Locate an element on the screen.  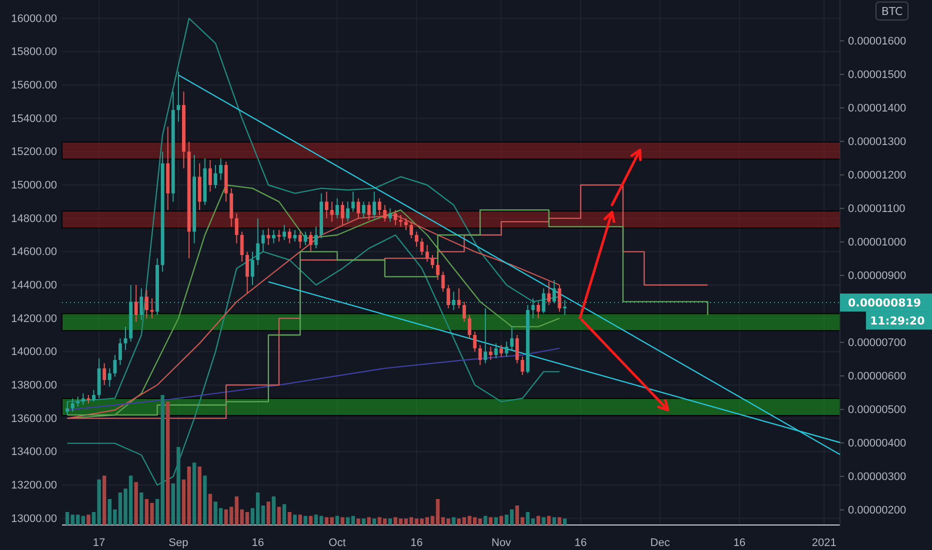
ref-line-label: 0.00000819 is located at coordinates (885, 303).